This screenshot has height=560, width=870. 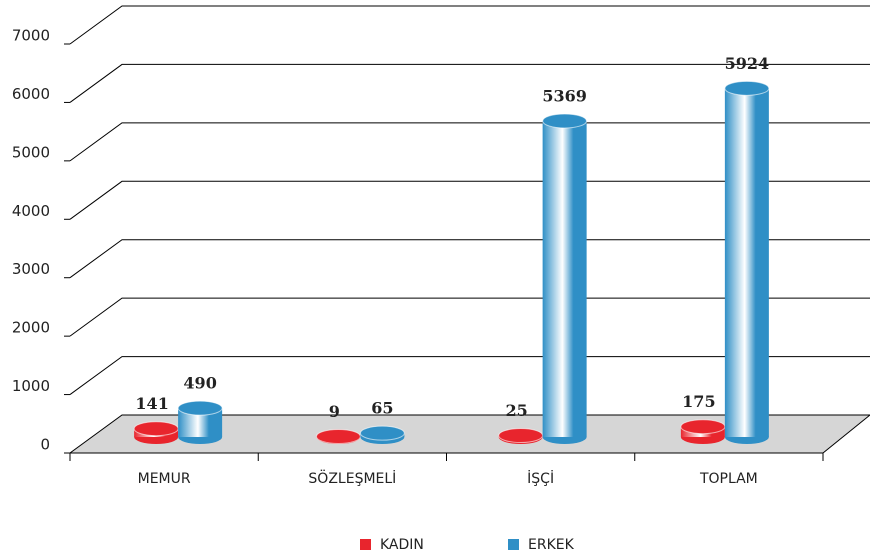 What do you see at coordinates (31, 94) in the screenshot?
I see `y-tick-label: 6000` at bounding box center [31, 94].